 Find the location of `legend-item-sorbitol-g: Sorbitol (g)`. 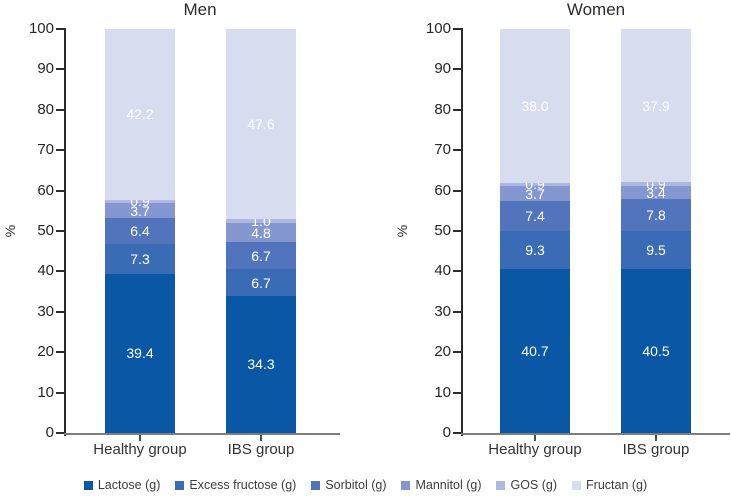

legend-item-sorbitol-g: Sorbitol (g) is located at coordinates (348, 485).